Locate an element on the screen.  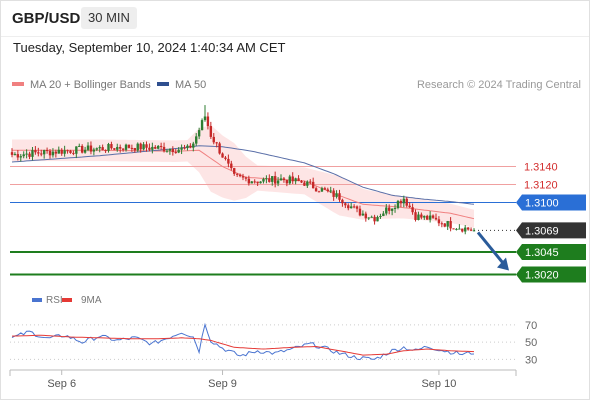
timeframe-selector: 30 MIN is located at coordinates (109, 18).